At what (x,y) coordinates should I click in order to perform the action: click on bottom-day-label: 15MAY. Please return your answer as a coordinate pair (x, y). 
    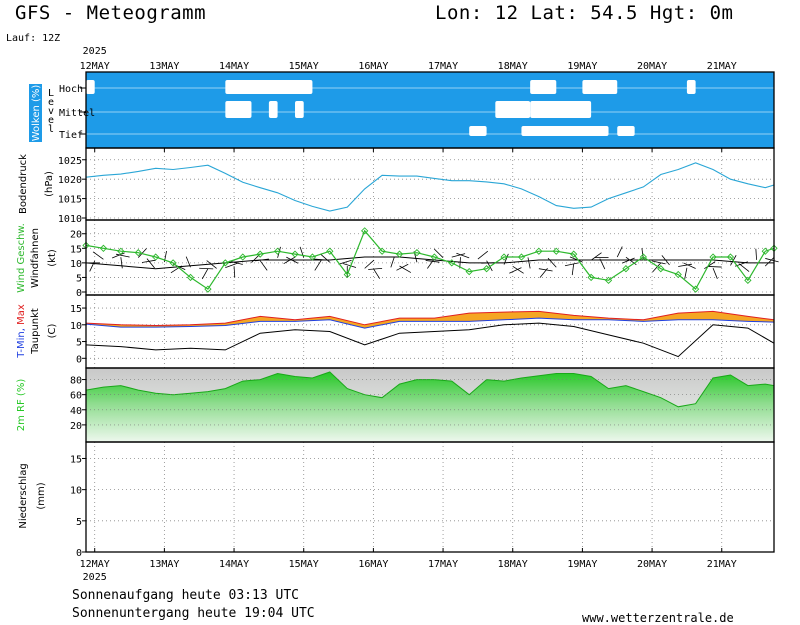
    Looking at the image, I should click on (304, 564).